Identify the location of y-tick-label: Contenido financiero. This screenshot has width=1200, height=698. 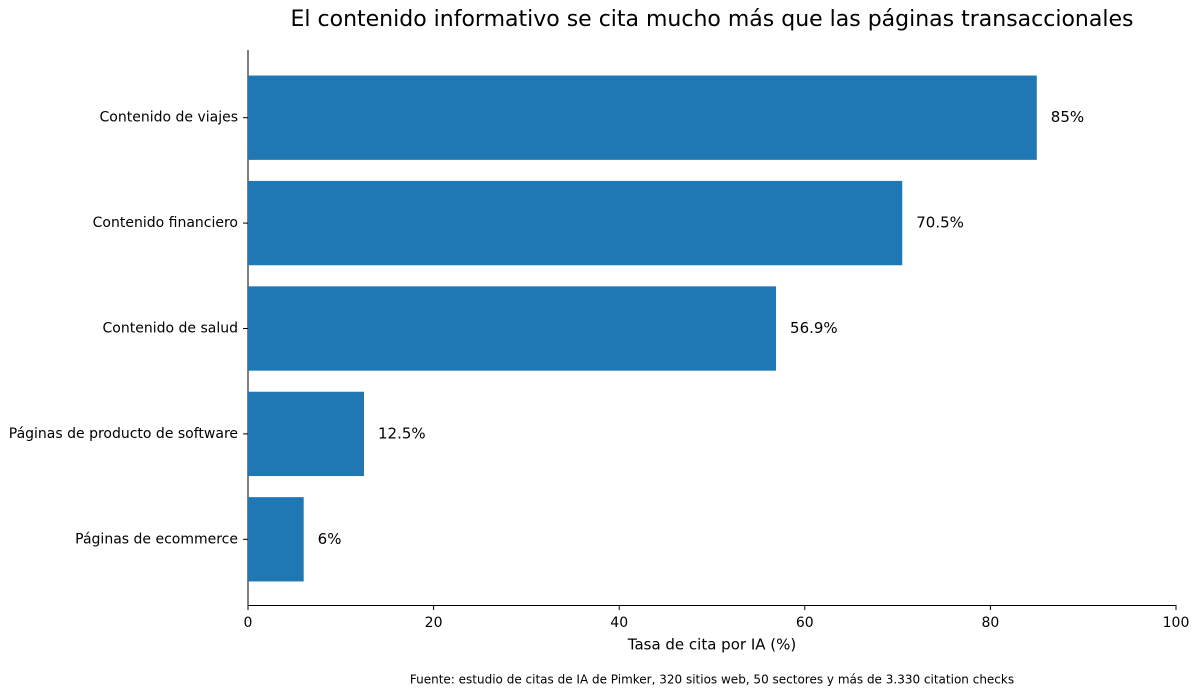
(165, 223).